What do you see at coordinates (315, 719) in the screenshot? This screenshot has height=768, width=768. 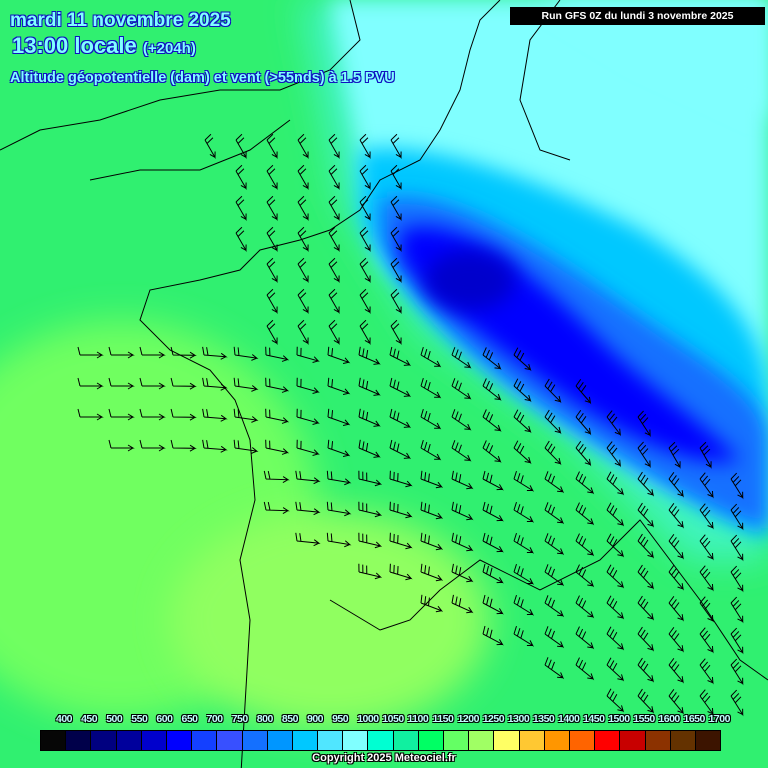 I see `legend-label: 900` at bounding box center [315, 719].